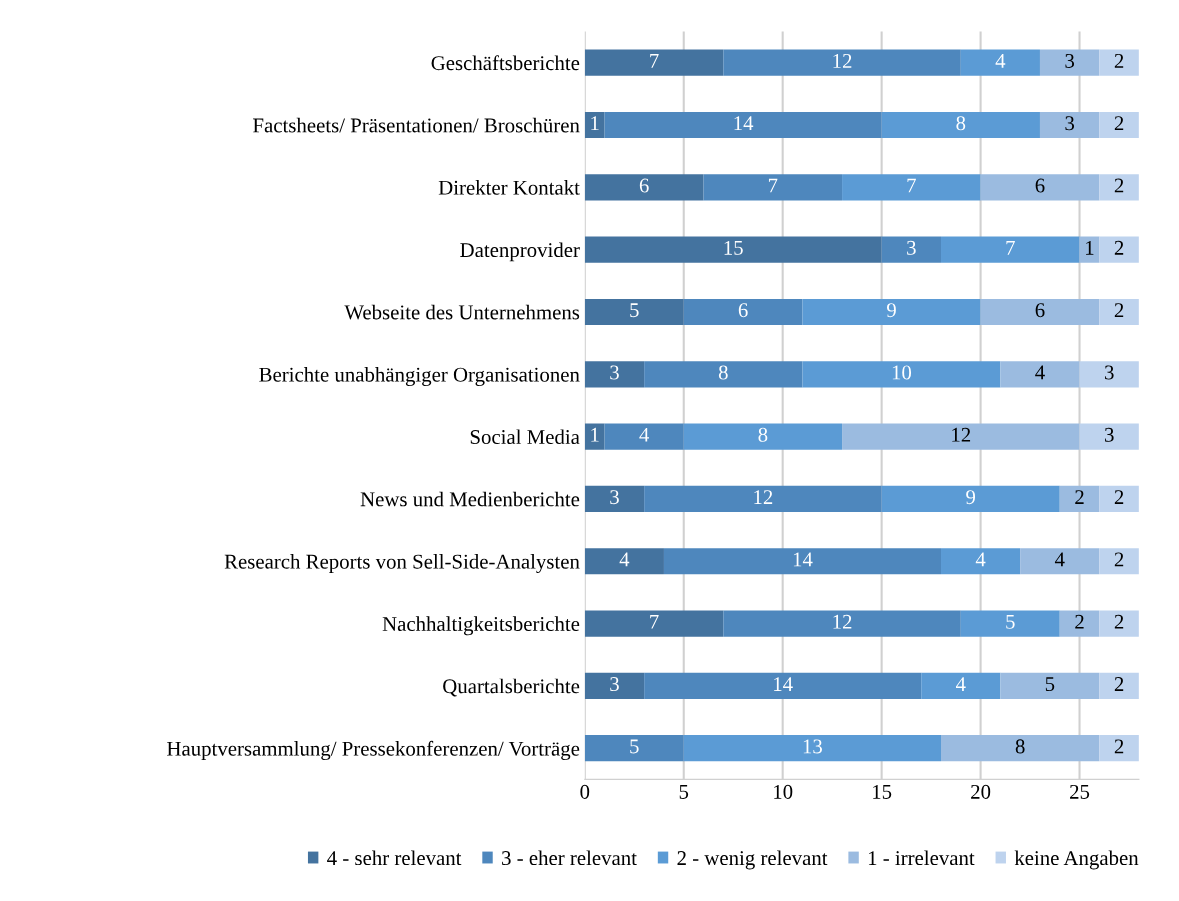  What do you see at coordinates (752, 860) in the screenshot?
I see `legend-label: 2 - wenig relevant` at bounding box center [752, 860].